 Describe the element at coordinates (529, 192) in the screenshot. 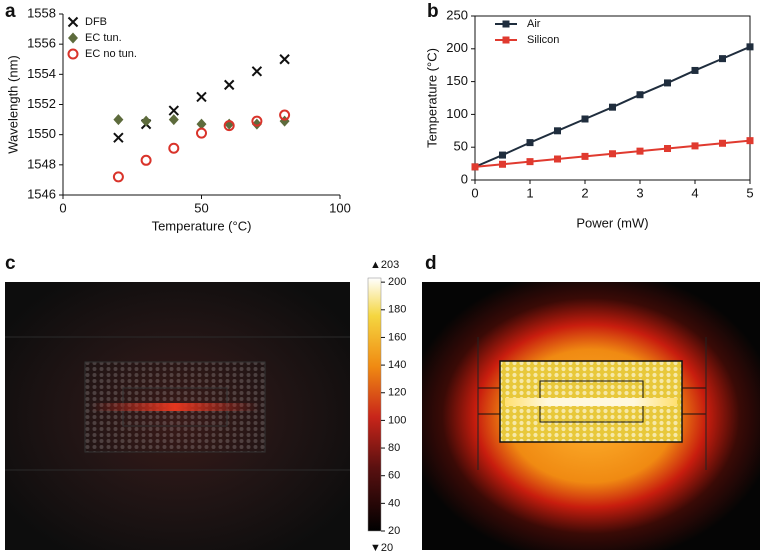

I see `x-tick-label: 1` at that location.